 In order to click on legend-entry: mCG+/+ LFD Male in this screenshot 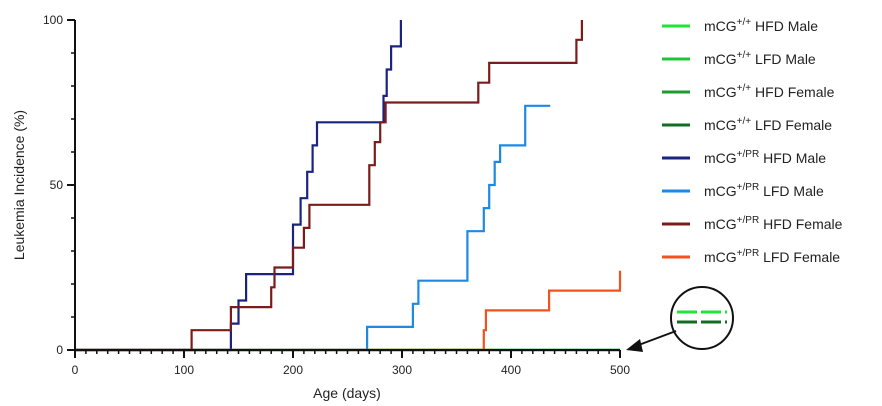, I will do `click(760, 58)`.